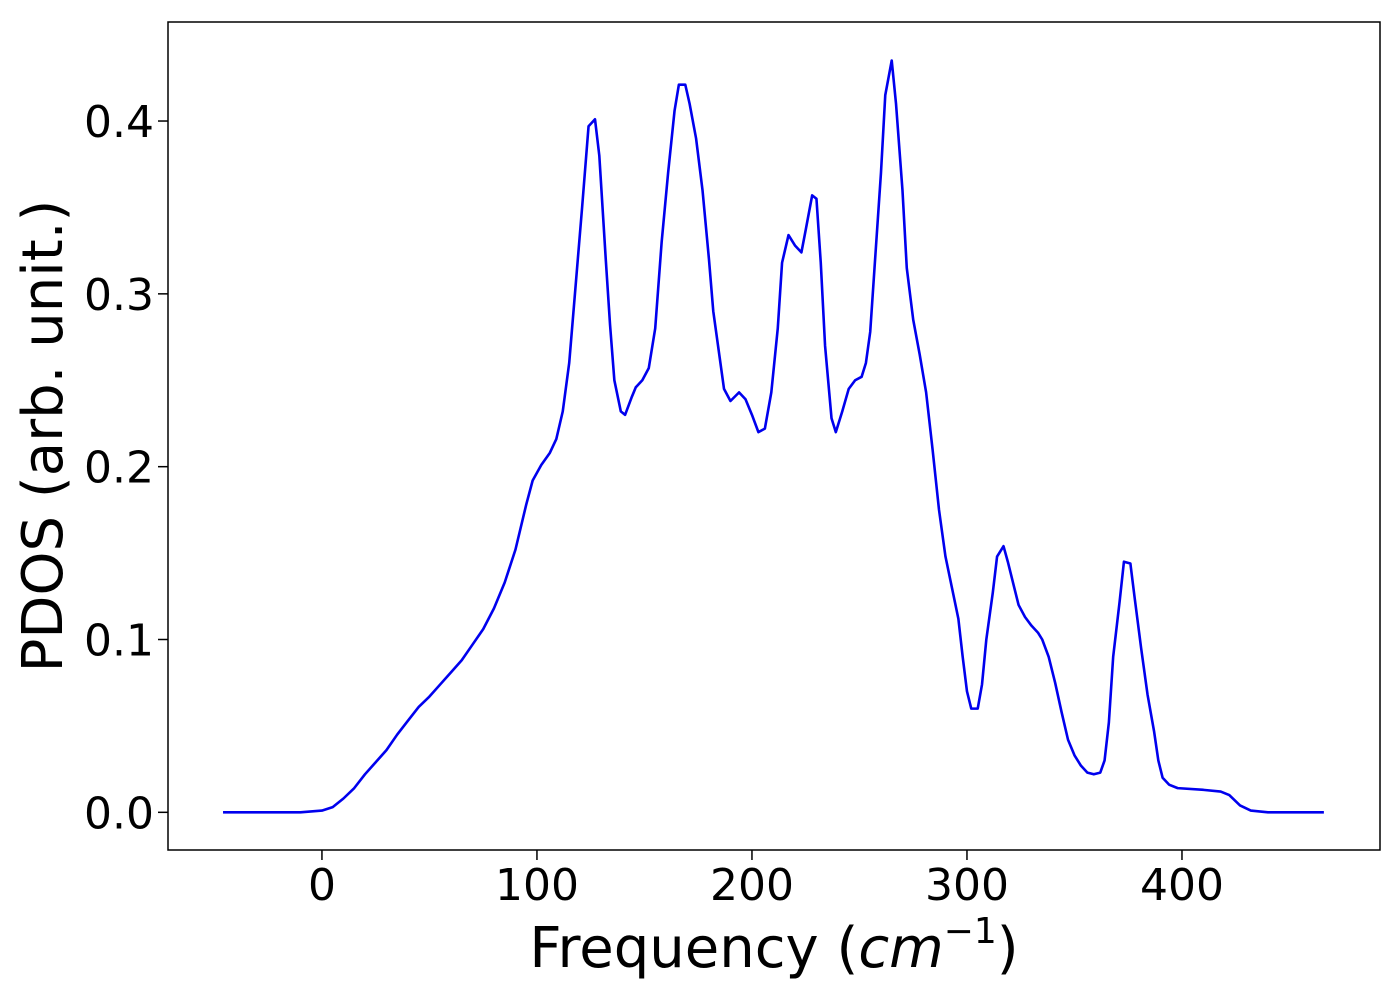 The height and width of the screenshot is (1000, 1400). I want to click on x-tick-label: 400, so click(1182, 885).